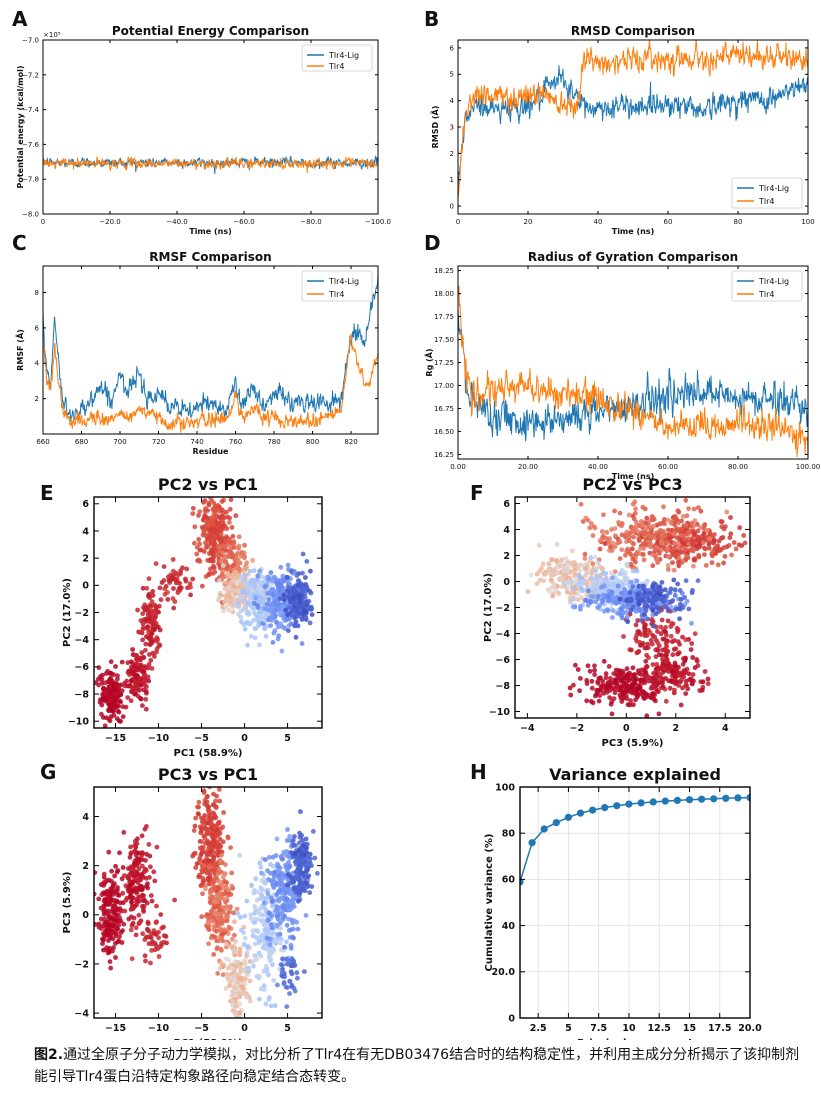 The width and height of the screenshot is (821, 1099). I want to click on y-axis-label: Potential energy (kcal/mol), so click(20, 126).